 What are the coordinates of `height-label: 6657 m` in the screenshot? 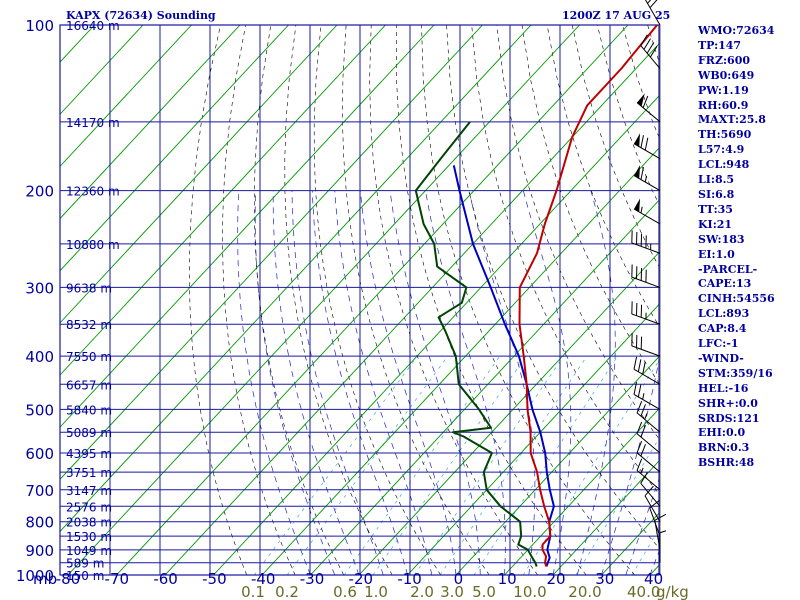 It's located at (89, 385).